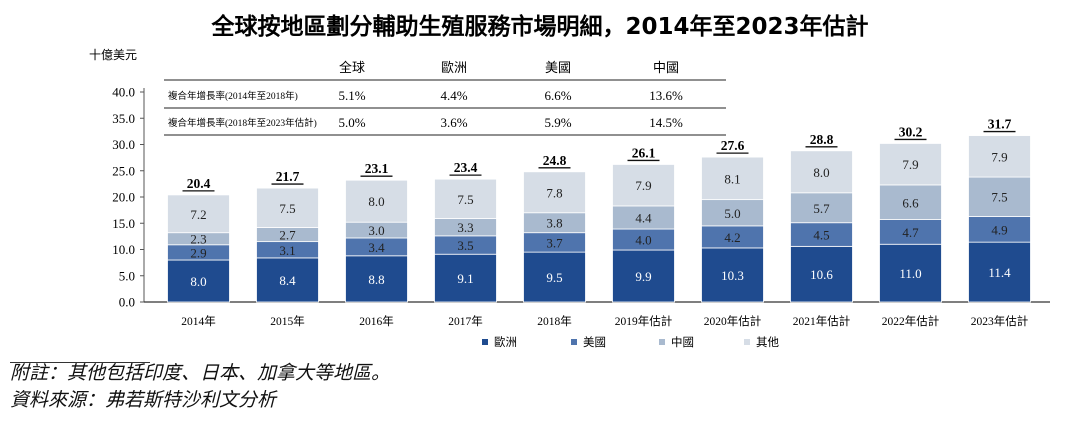 This screenshot has height=434, width=1080. Describe the element at coordinates (465, 227) in the screenshot. I see `bar-value-label: 3.3` at that location.